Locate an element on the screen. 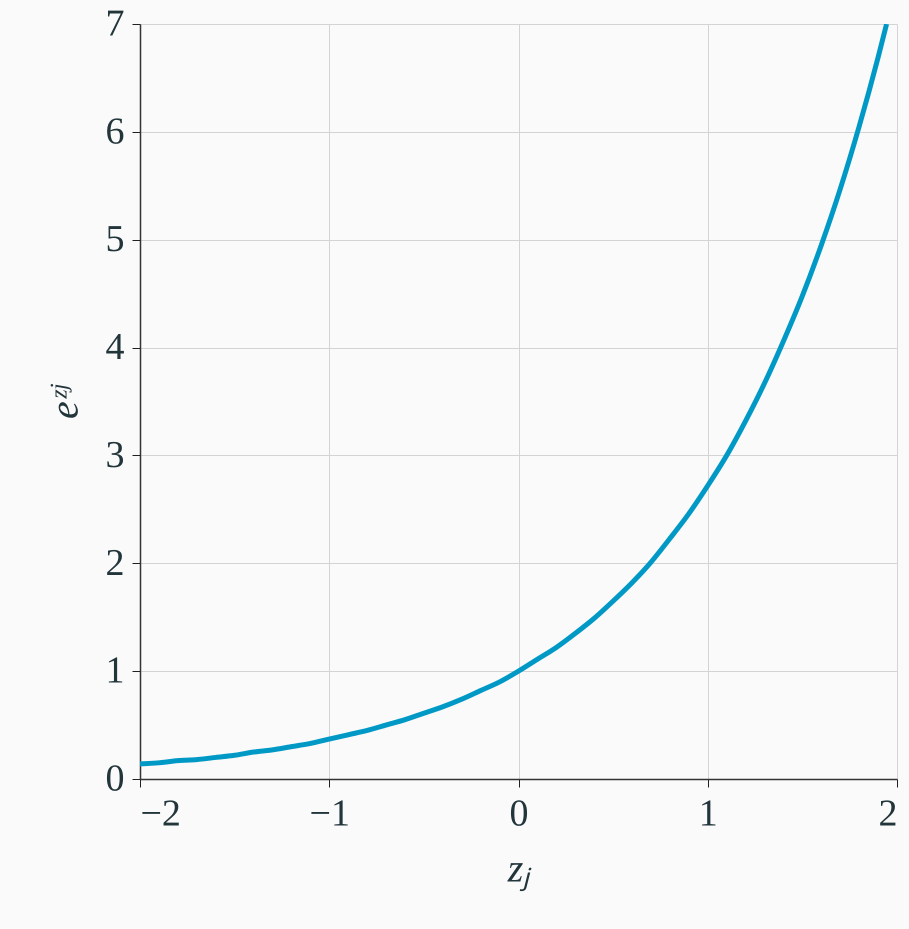 The image size is (909, 929). x-tick-label: −1 is located at coordinates (330, 813).